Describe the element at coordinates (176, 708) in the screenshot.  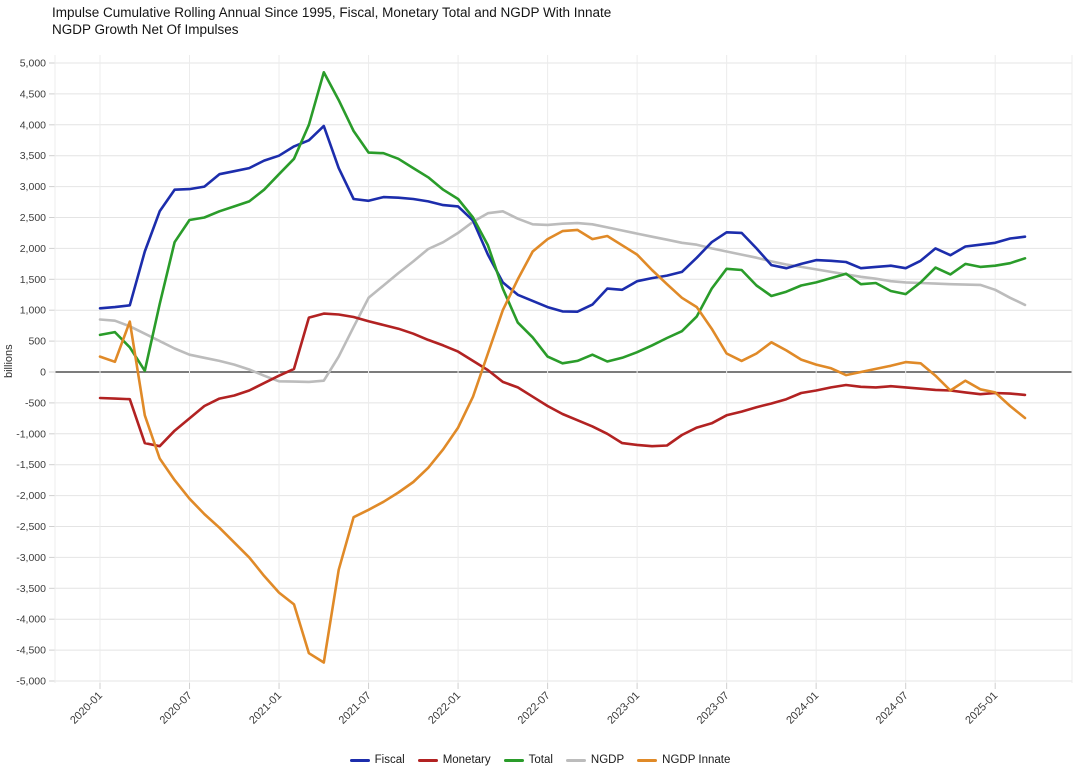
I see `x-tick-label: 2020-07` at that location.